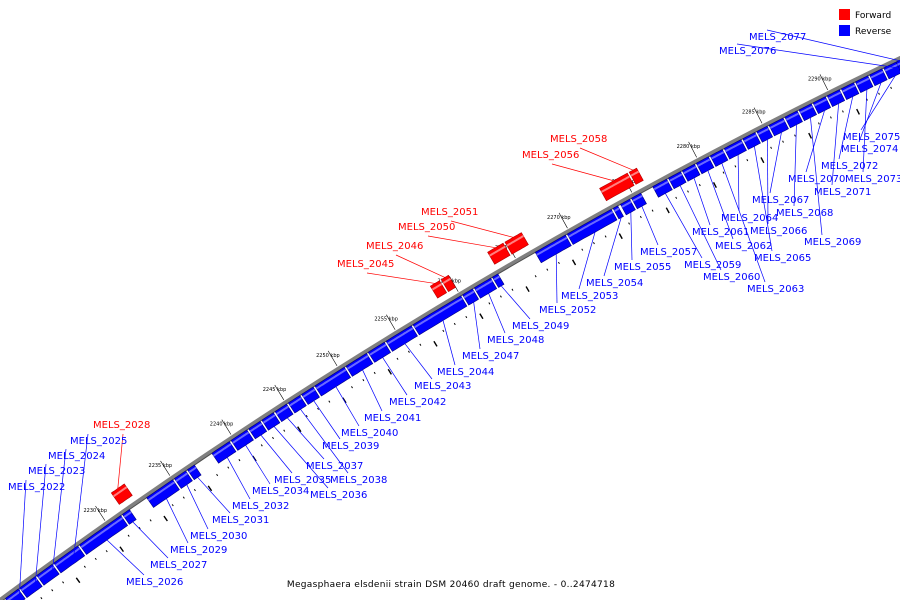 This screenshot has height=600, width=900. I want to click on gene-label-mels-2023: MELS_2023, so click(56, 471).